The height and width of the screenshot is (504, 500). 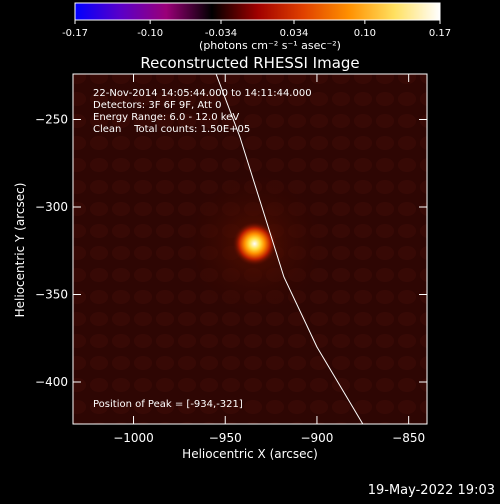 I want to click on colorbar-tick-label: -0.17, so click(x=75, y=33).